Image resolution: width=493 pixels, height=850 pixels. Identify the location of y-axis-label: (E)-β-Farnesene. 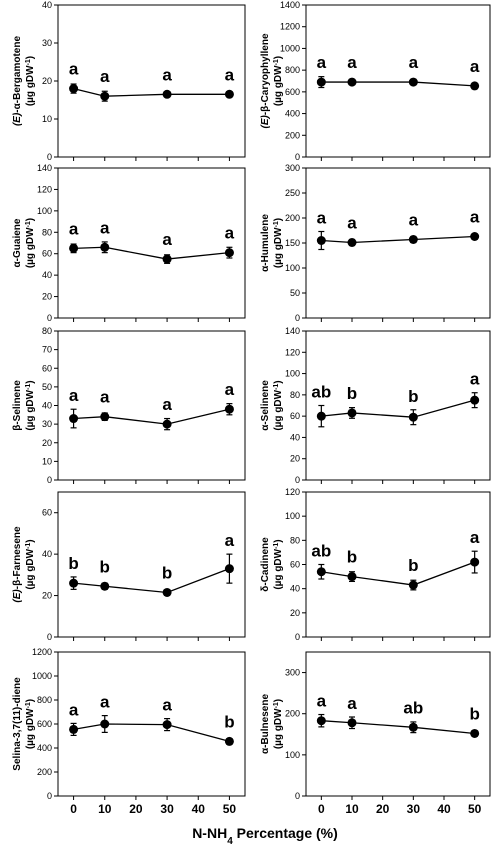
(17, 564).